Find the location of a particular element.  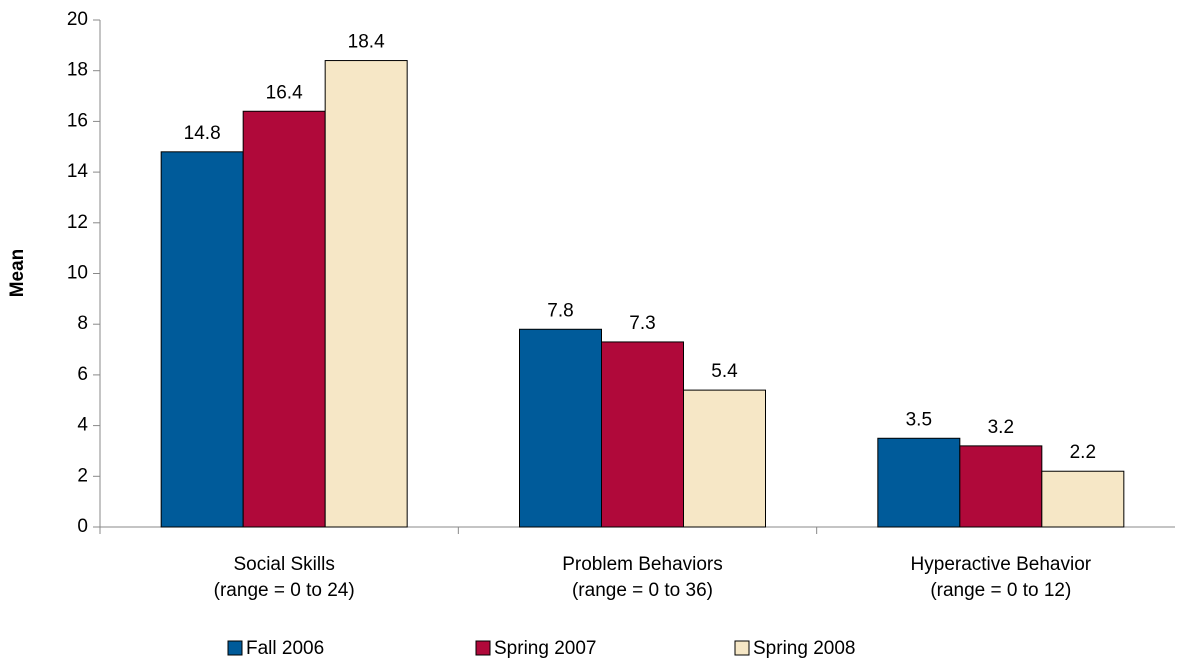

y-tick-label: 18 is located at coordinates (77, 70).